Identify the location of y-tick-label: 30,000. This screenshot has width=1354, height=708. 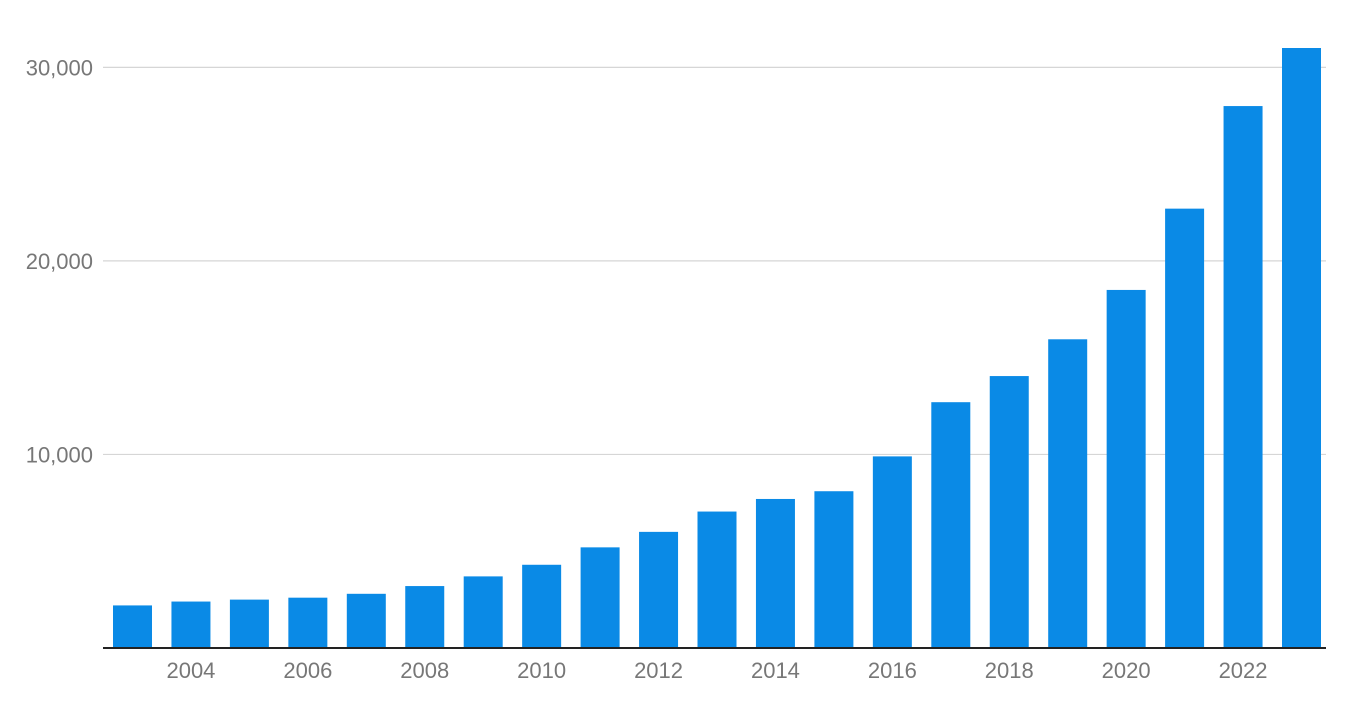
(59, 67).